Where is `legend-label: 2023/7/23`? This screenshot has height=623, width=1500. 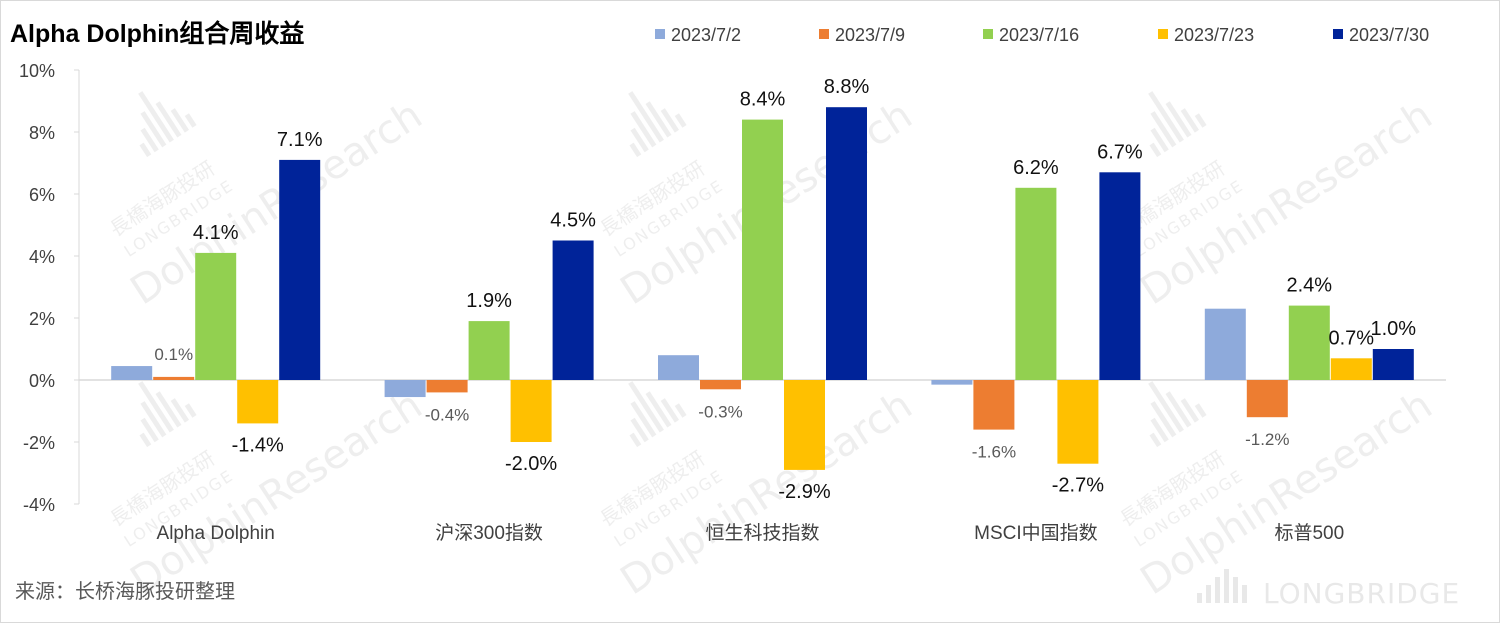 legend-label: 2023/7/23 is located at coordinates (1214, 35).